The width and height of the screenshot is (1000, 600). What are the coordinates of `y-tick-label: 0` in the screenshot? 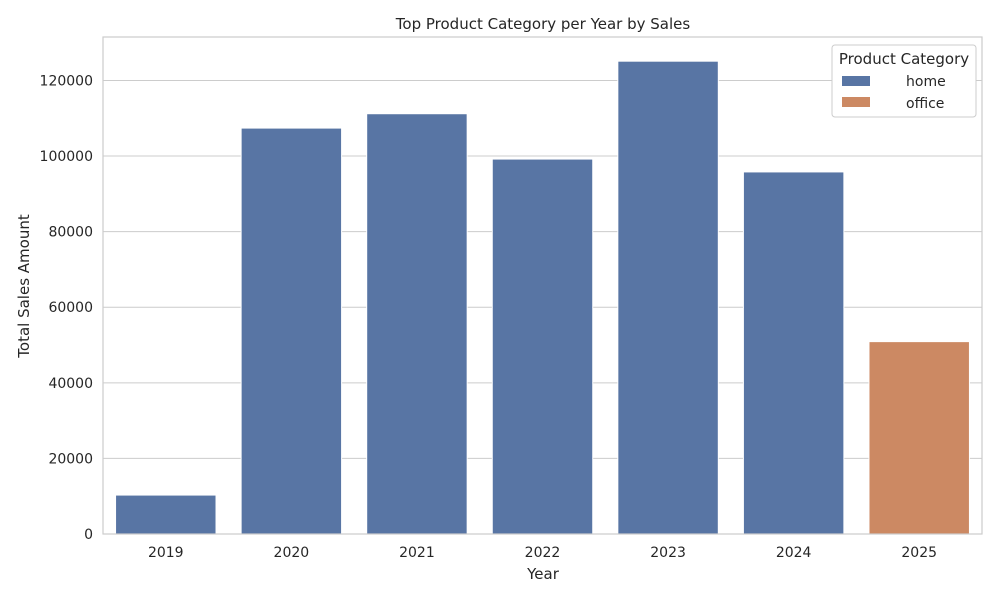 It's located at (88, 535).